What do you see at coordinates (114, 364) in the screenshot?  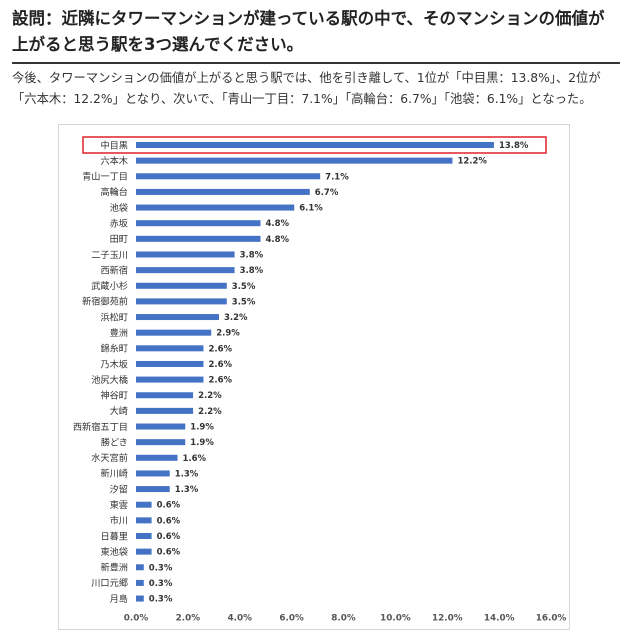 I see `category-label: 乃木坂` at bounding box center [114, 364].